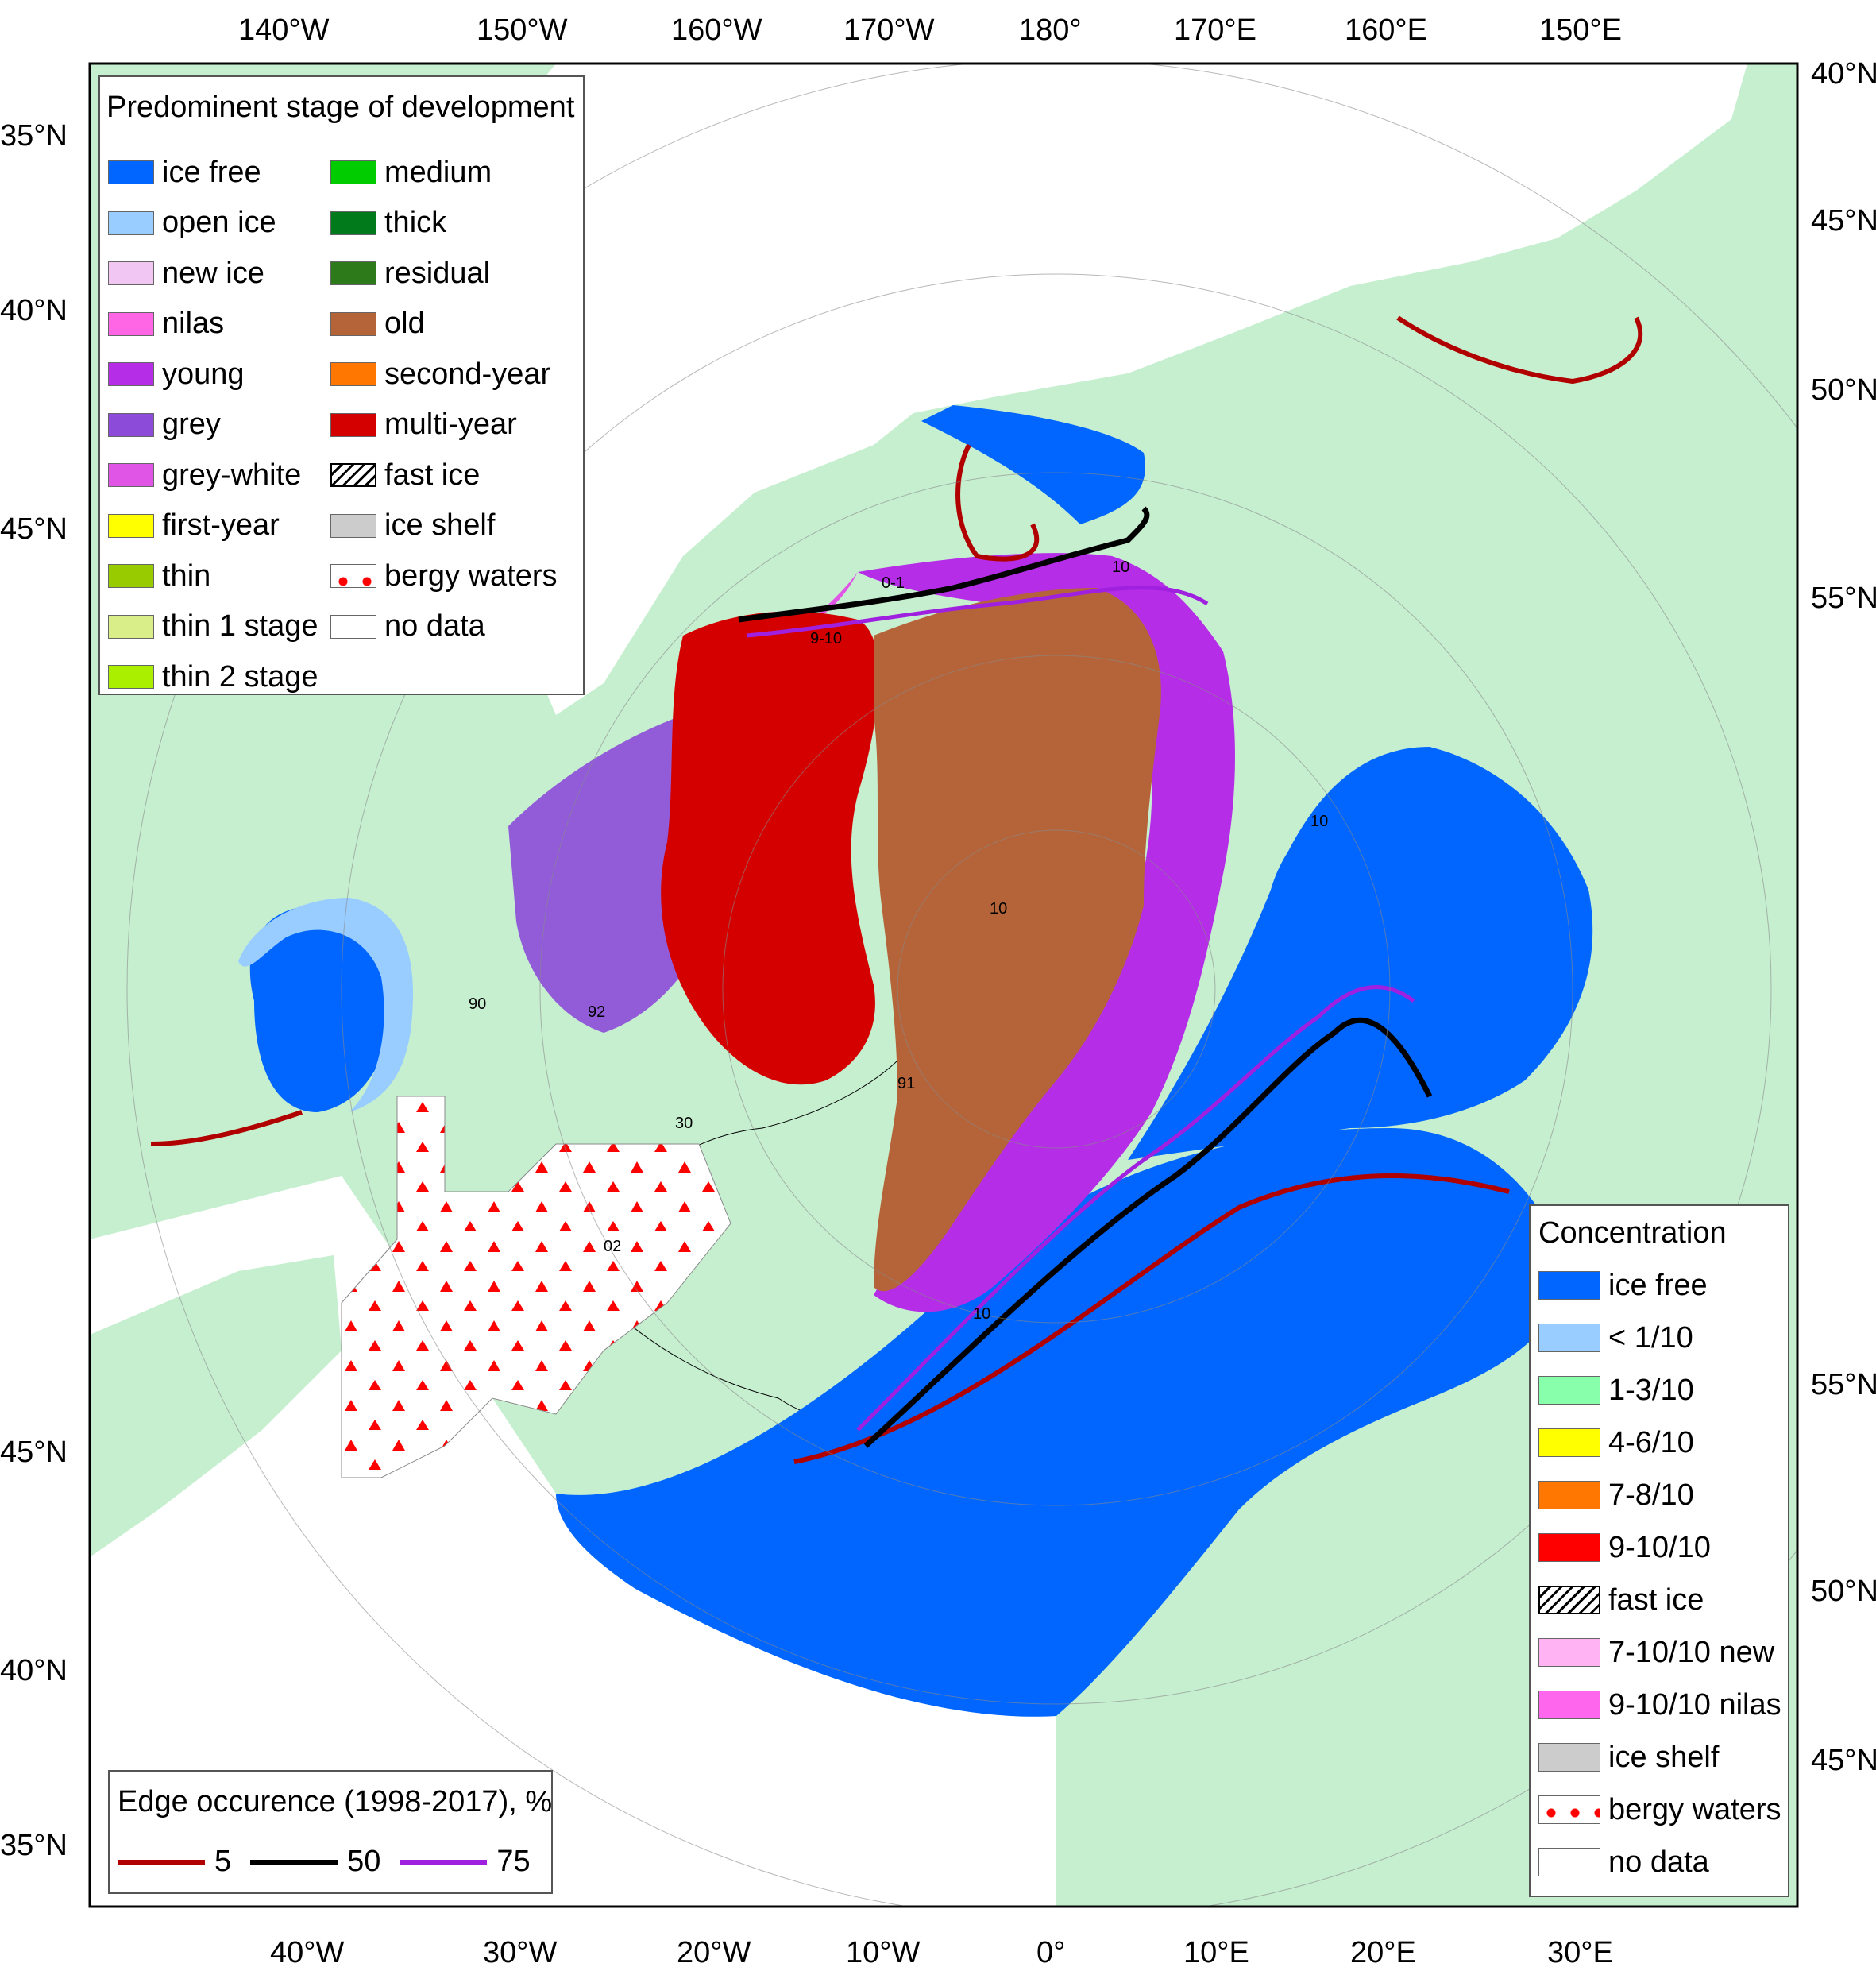 The image size is (1876, 1971). Describe the element at coordinates (221, 525) in the screenshot. I see `legend-label: first-year` at that location.